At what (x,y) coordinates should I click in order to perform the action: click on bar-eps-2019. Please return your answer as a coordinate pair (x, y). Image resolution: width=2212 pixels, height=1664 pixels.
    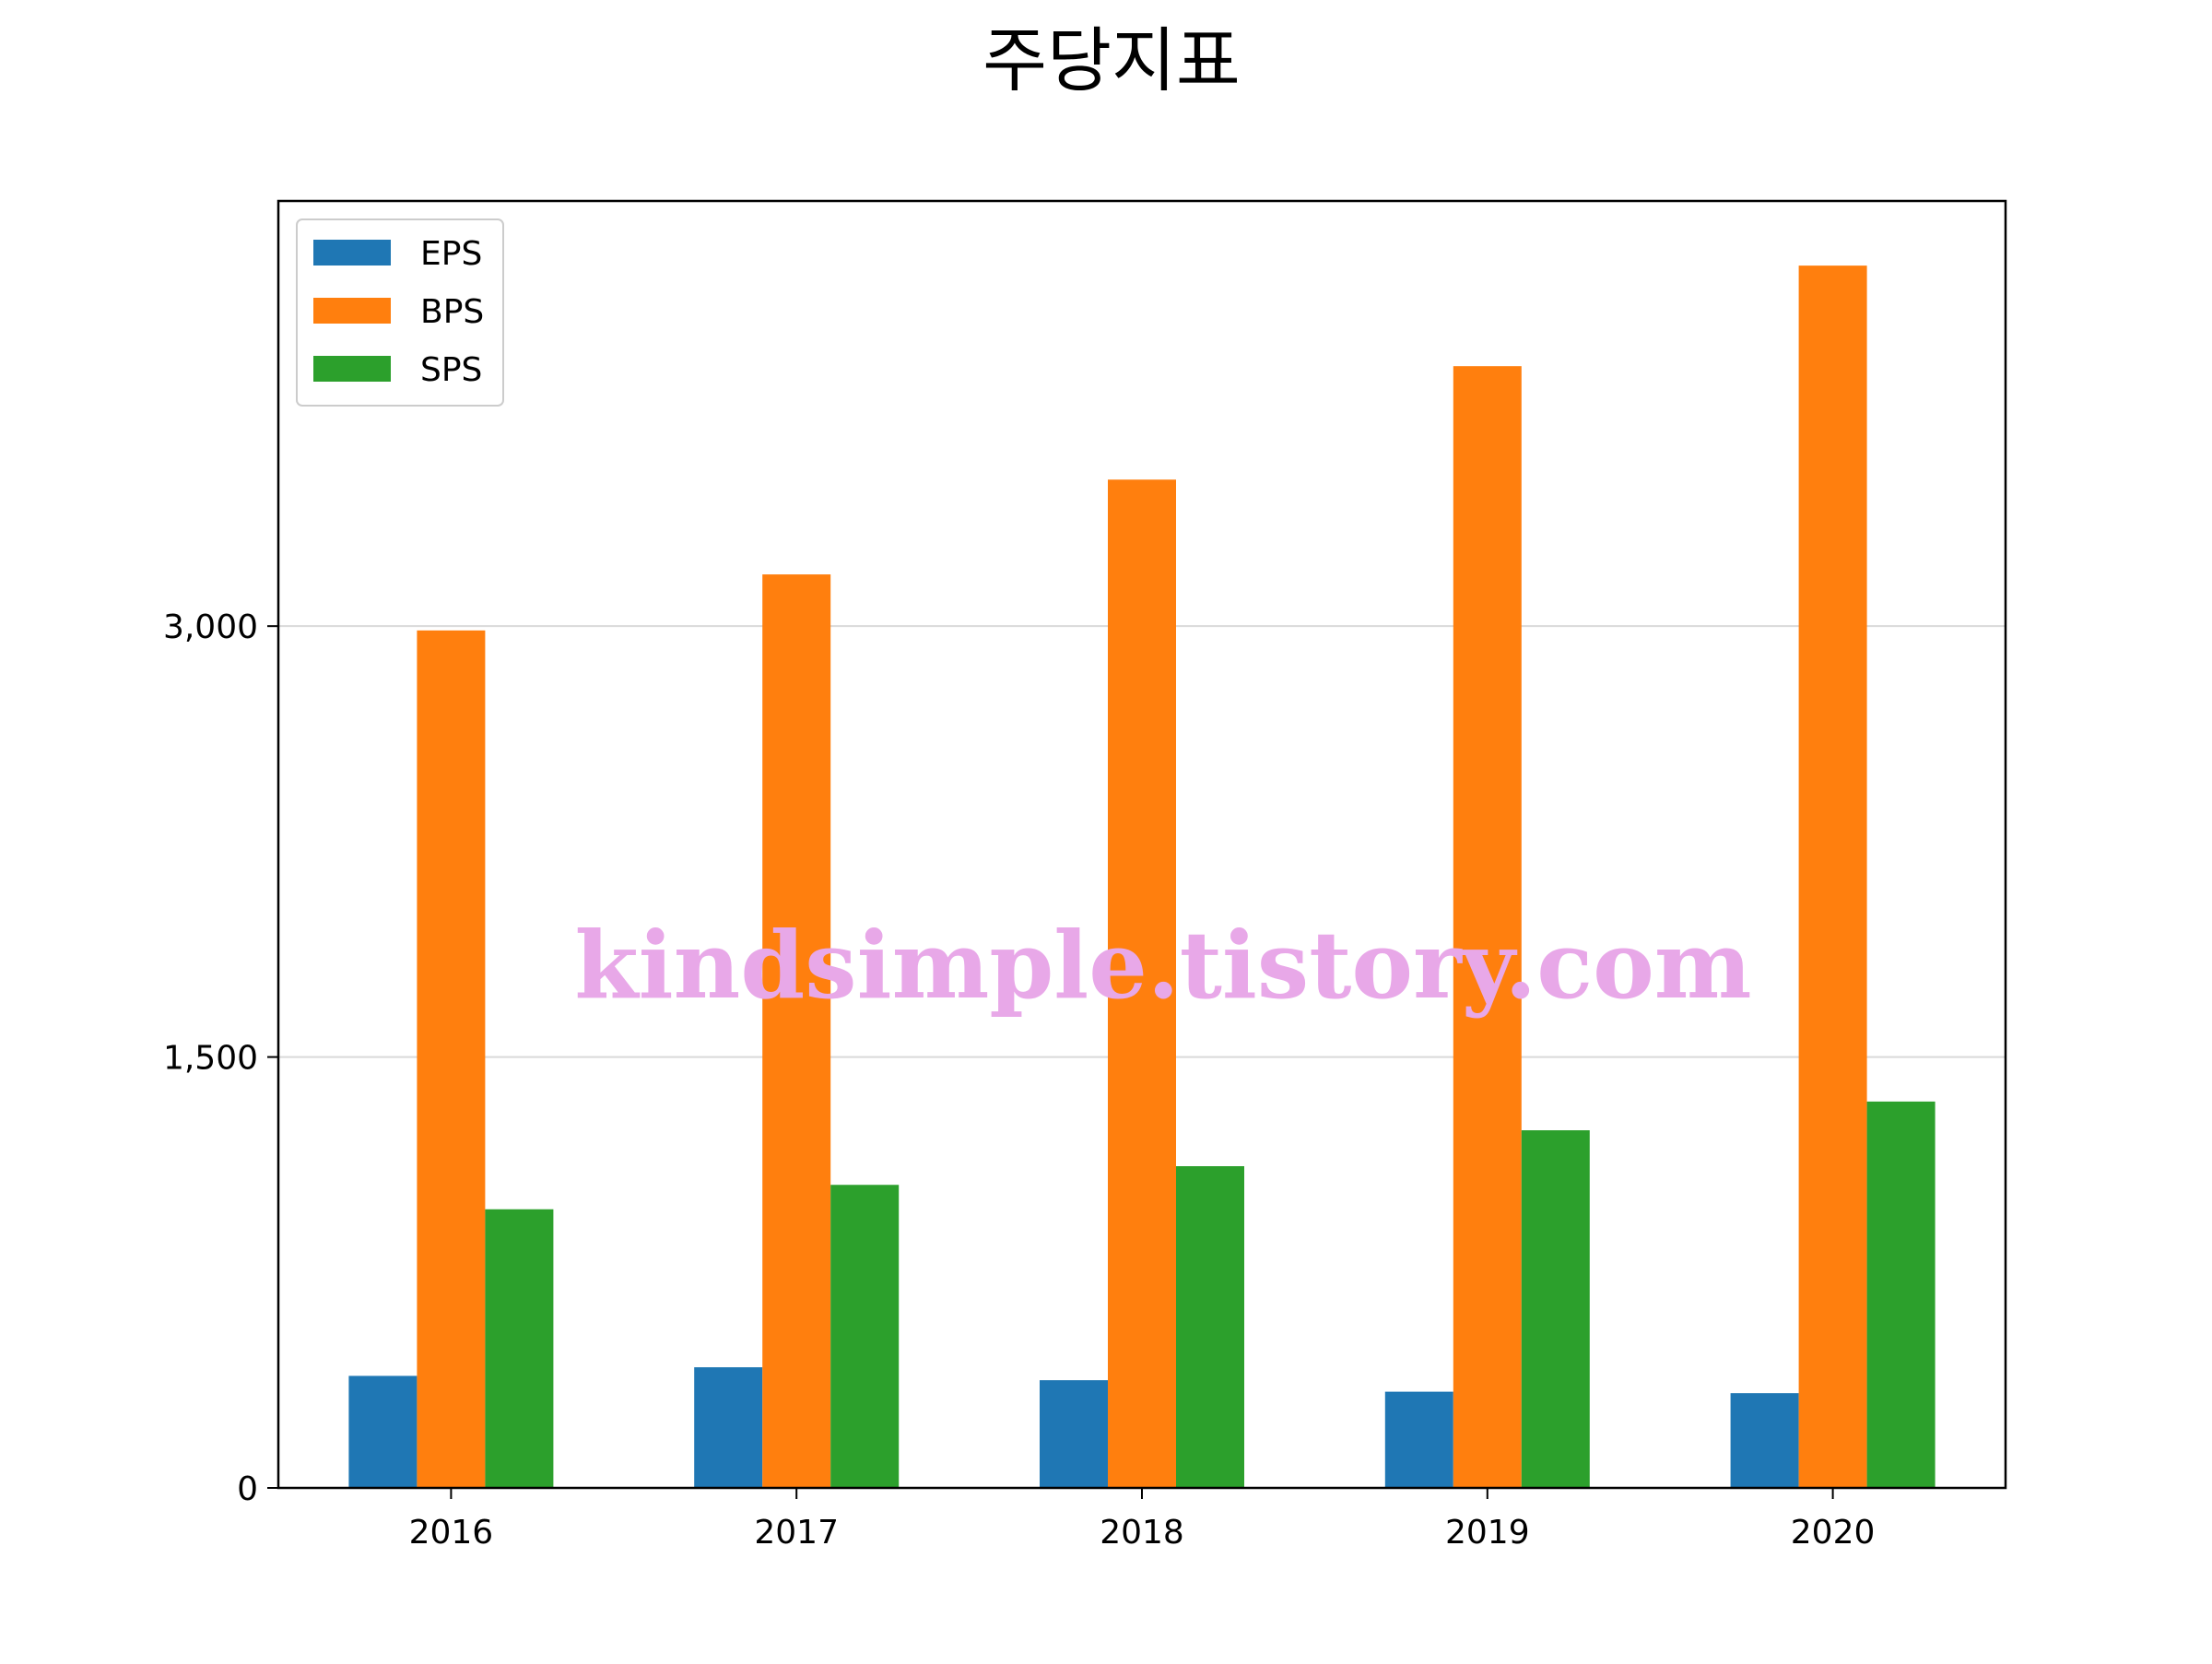
    Looking at the image, I should click on (1418, 1439).